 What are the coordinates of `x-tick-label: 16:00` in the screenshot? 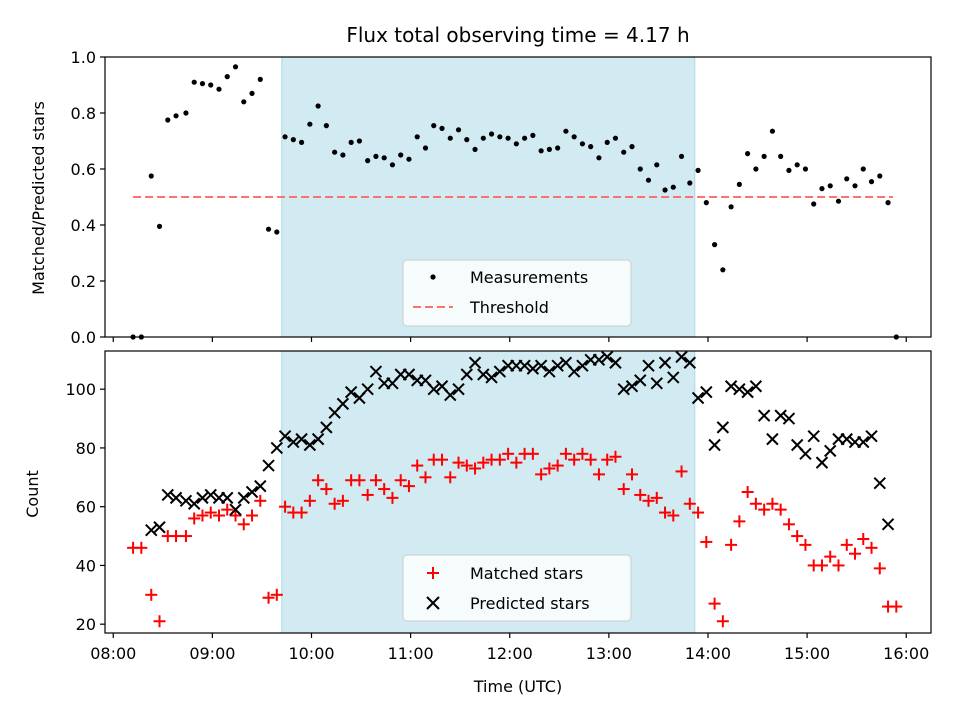 It's located at (906, 653).